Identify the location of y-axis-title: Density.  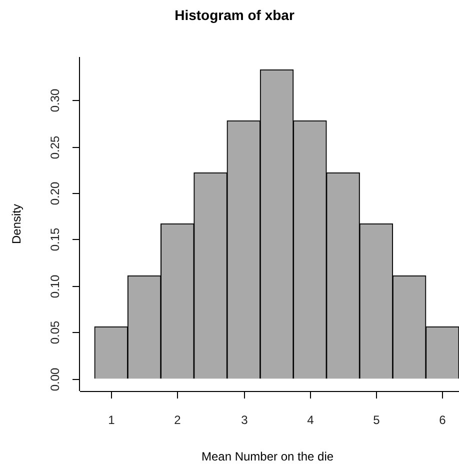
(16, 224).